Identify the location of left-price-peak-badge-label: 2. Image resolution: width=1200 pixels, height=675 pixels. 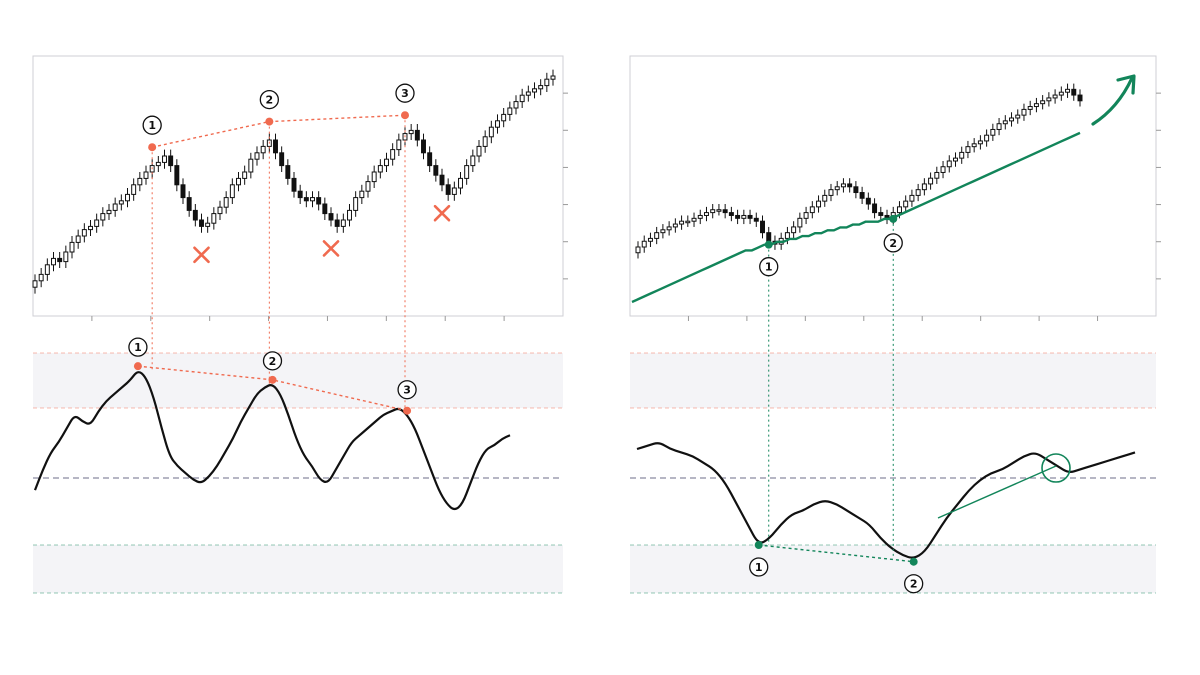
(270, 100).